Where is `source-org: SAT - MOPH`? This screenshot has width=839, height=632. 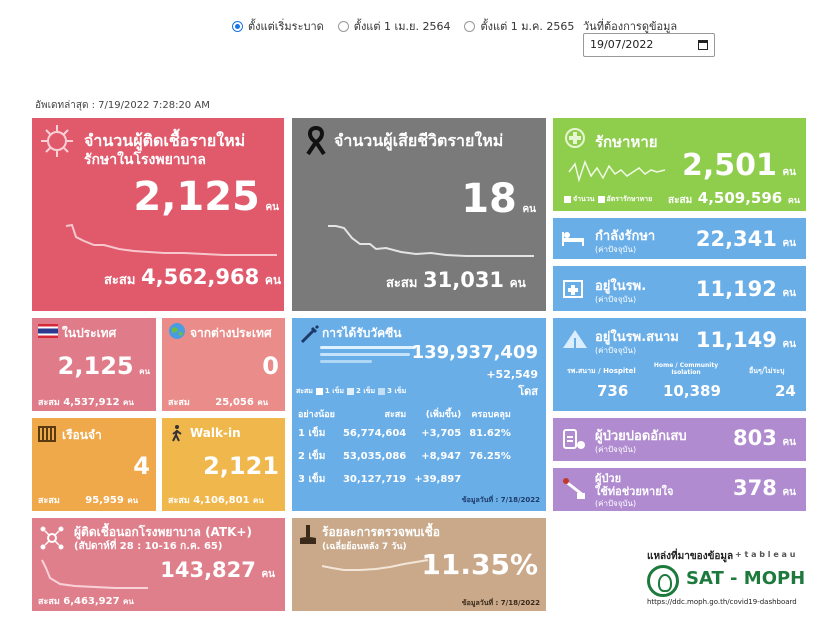 source-org: SAT - MOPH is located at coordinates (746, 578).